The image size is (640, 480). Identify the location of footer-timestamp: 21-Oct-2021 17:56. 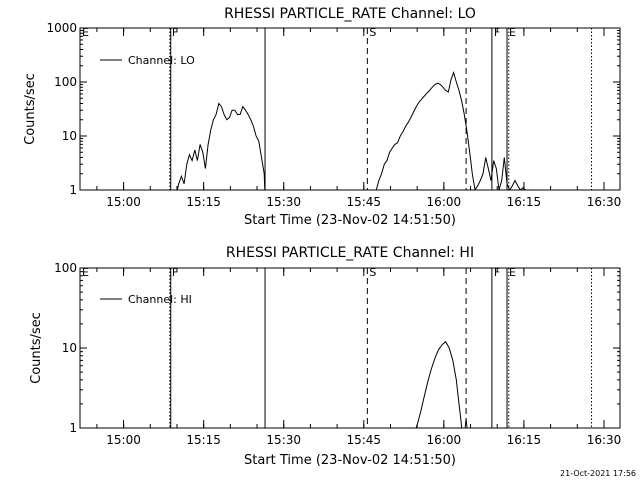
(598, 473).